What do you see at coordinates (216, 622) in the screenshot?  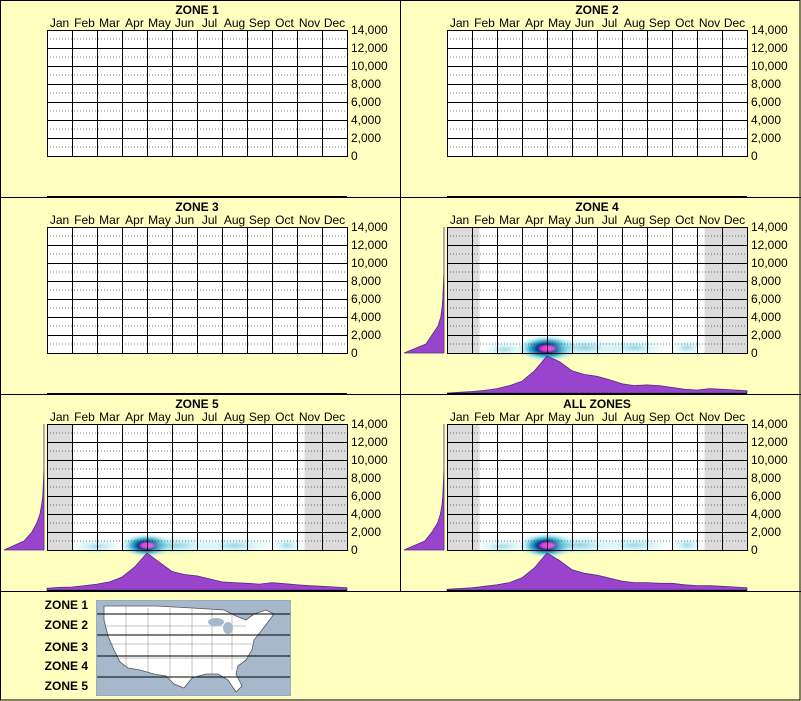 I see `lake` at bounding box center [216, 622].